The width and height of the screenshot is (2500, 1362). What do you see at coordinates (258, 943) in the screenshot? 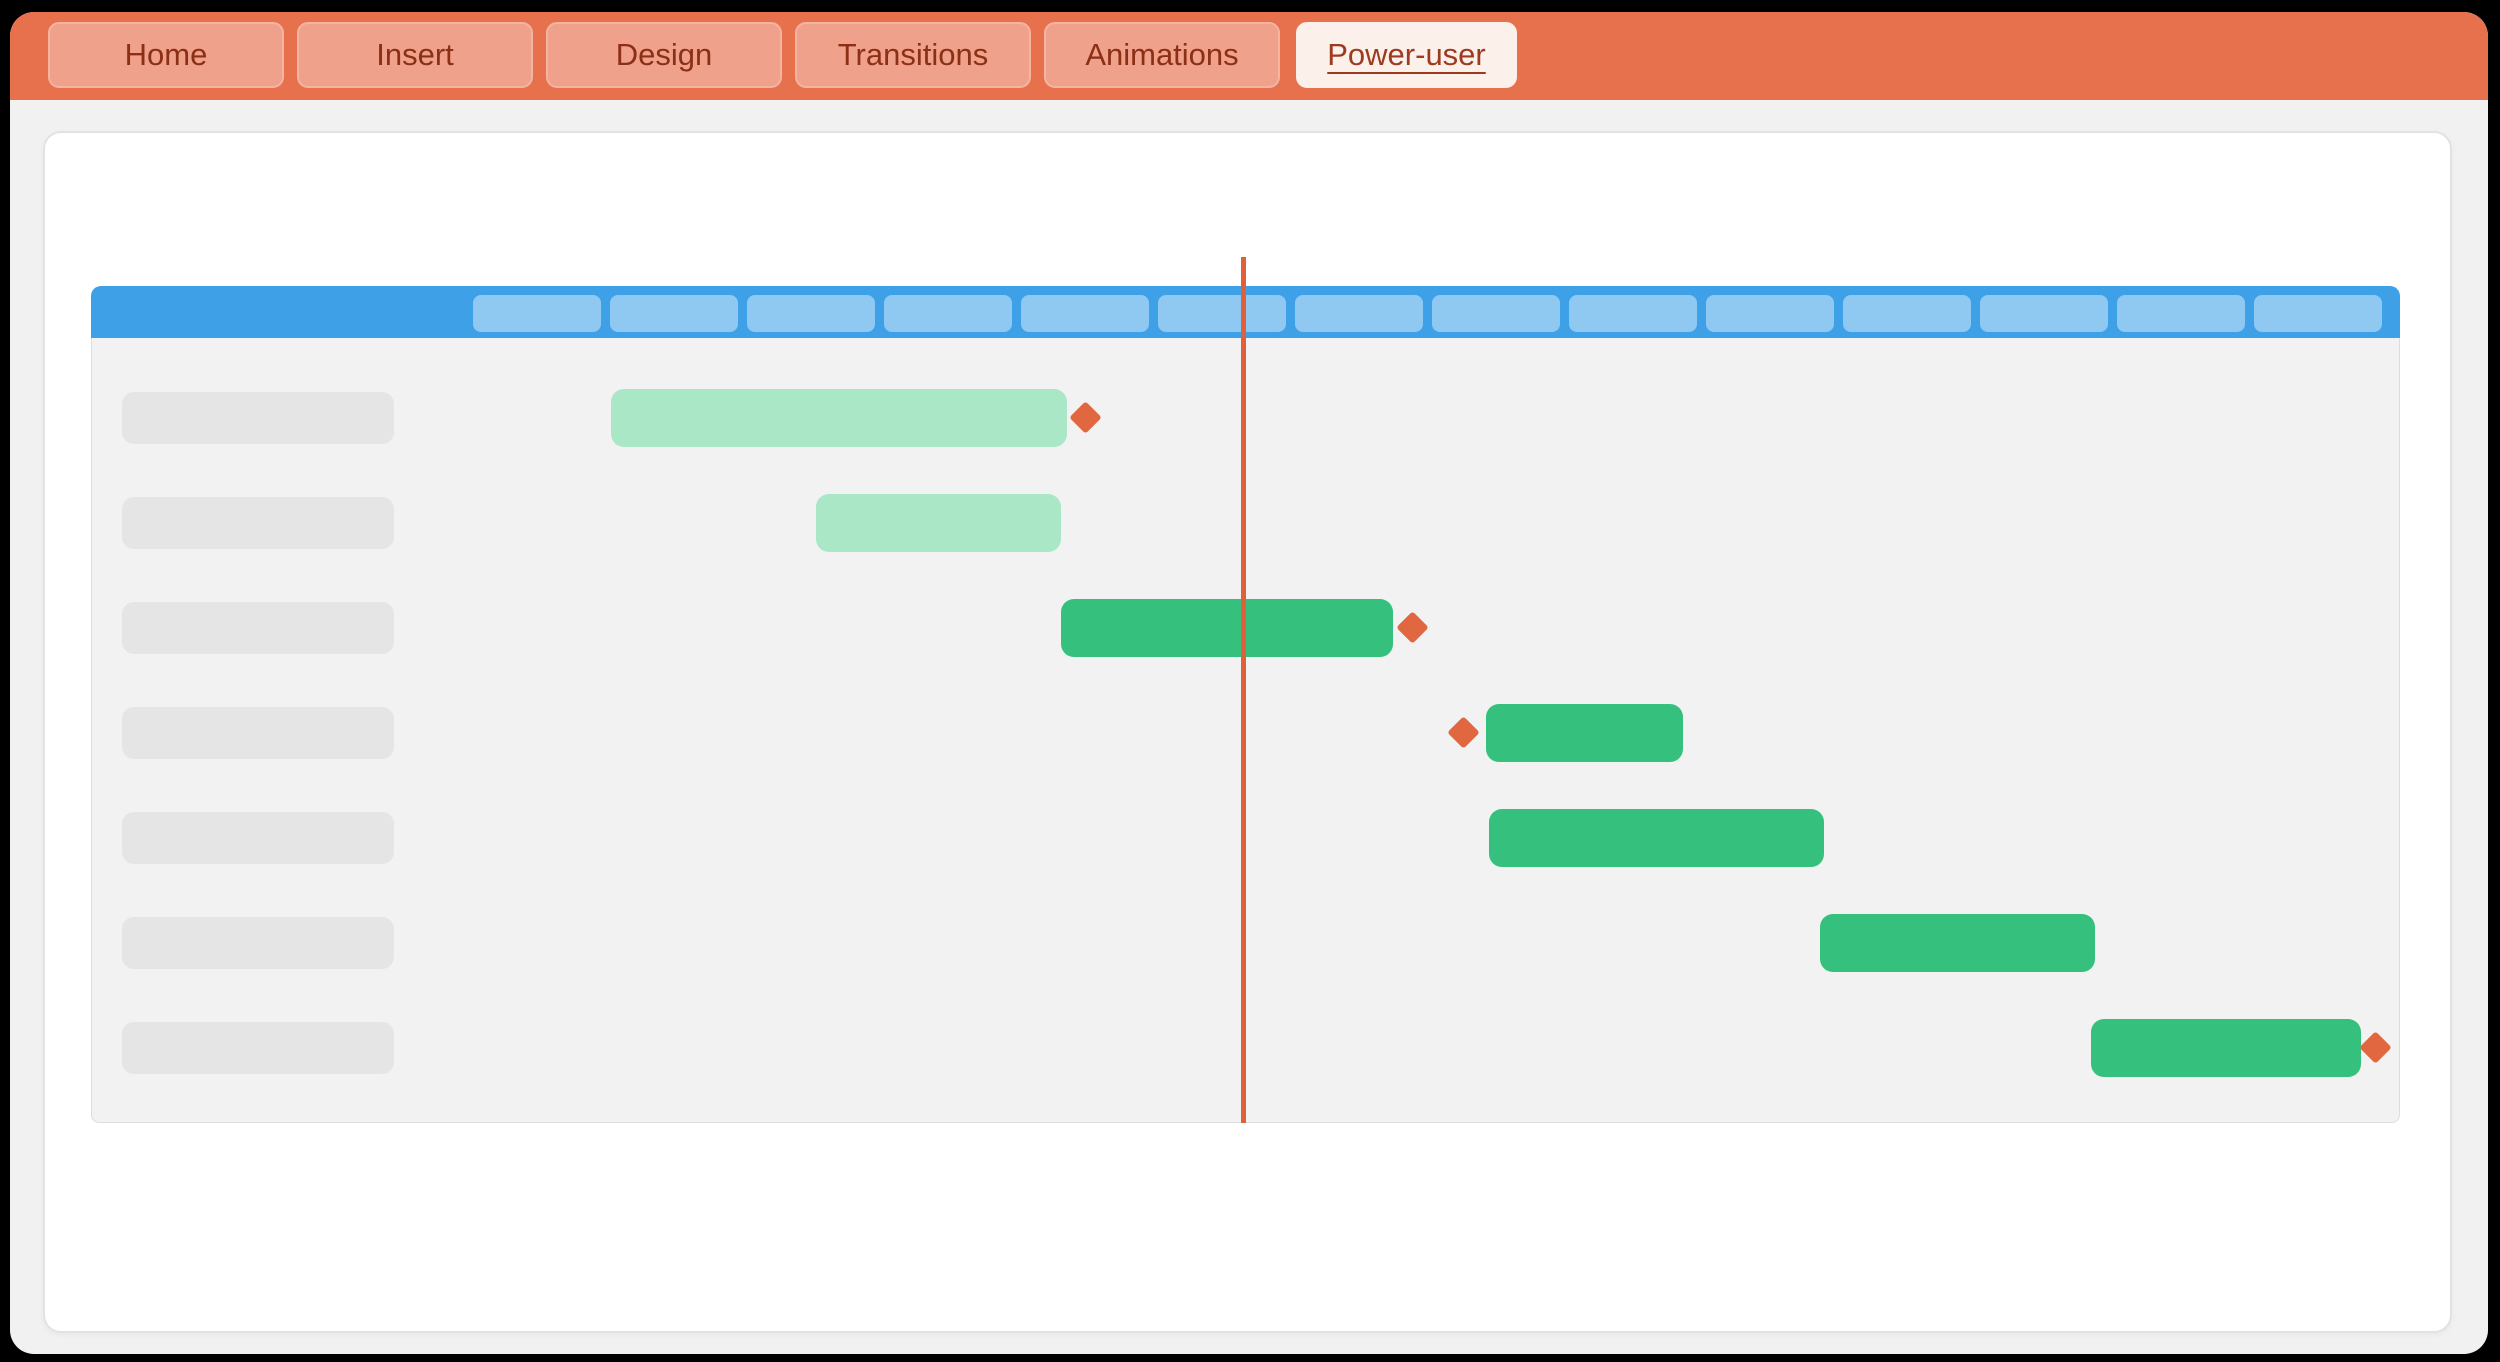
I see `task-row-6-label-placeholder` at bounding box center [258, 943].